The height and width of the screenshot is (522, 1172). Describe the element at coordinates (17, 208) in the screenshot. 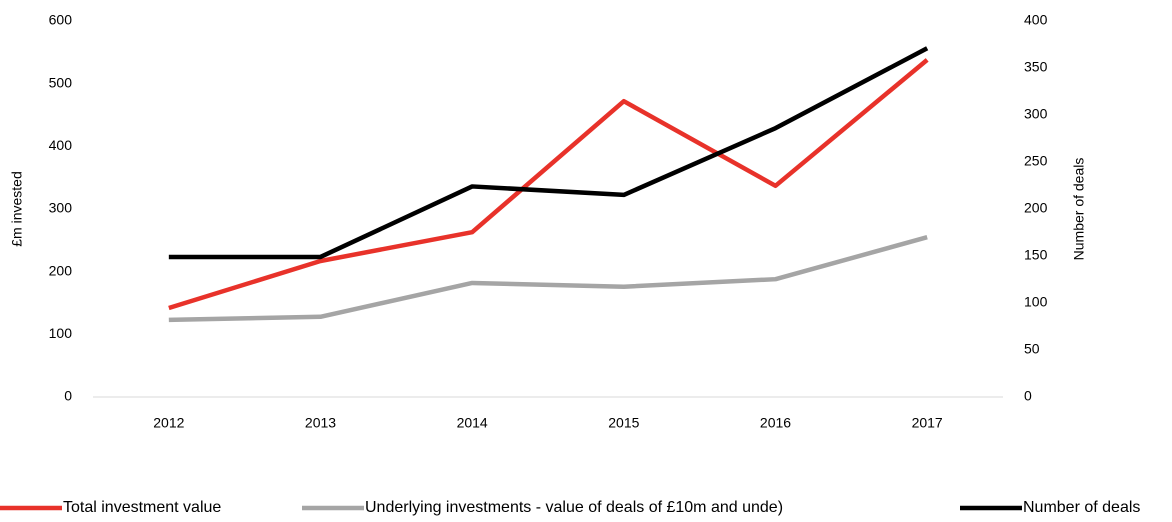

I see `y-axis-label: £m invested` at that location.